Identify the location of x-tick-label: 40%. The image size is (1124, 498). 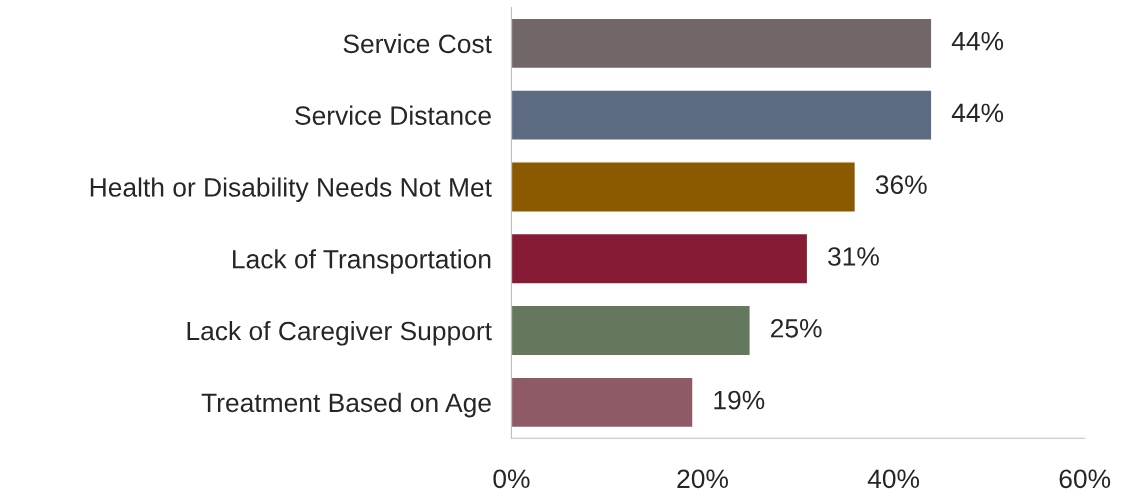
(893, 479).